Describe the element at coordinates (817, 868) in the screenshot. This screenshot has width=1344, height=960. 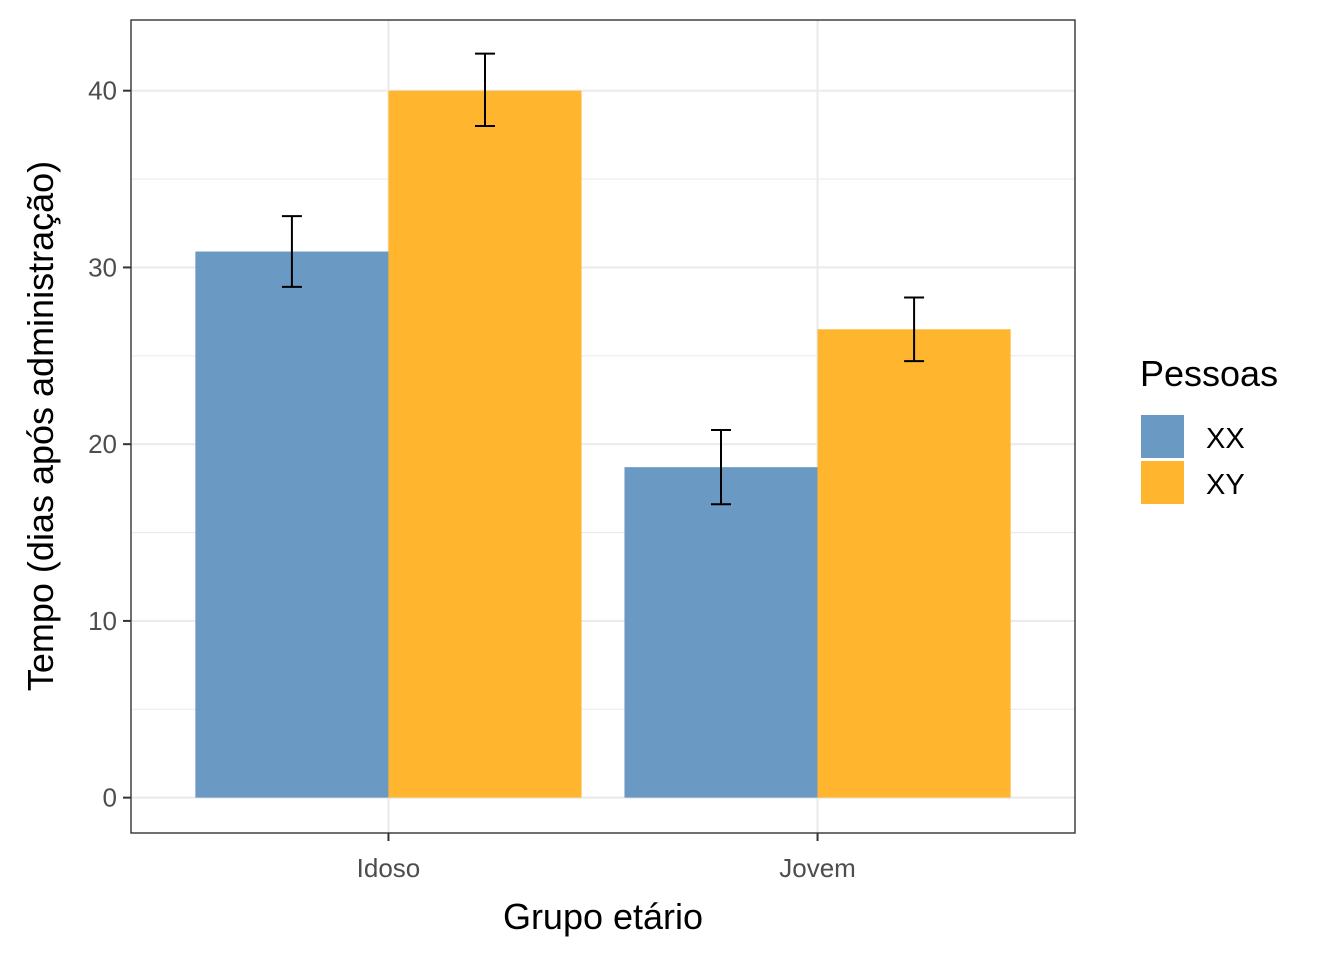
I see `x-tick-label: Jovem` at that location.